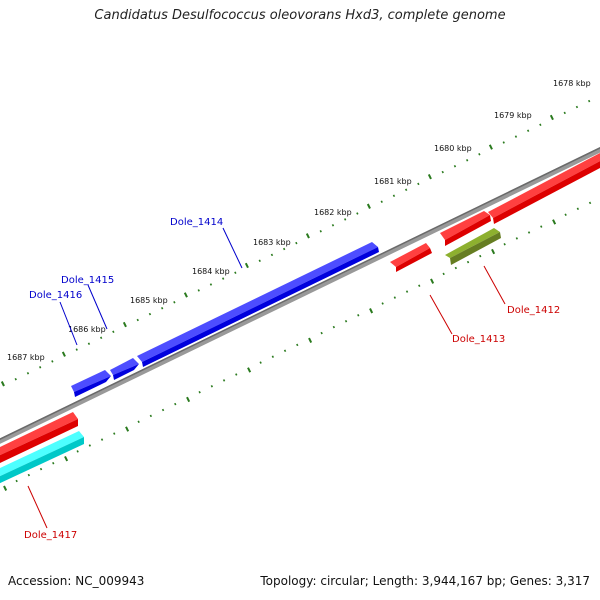  Describe the element at coordinates (453, 148) in the screenshot. I see `scale-label: 1680 kbp` at that location.